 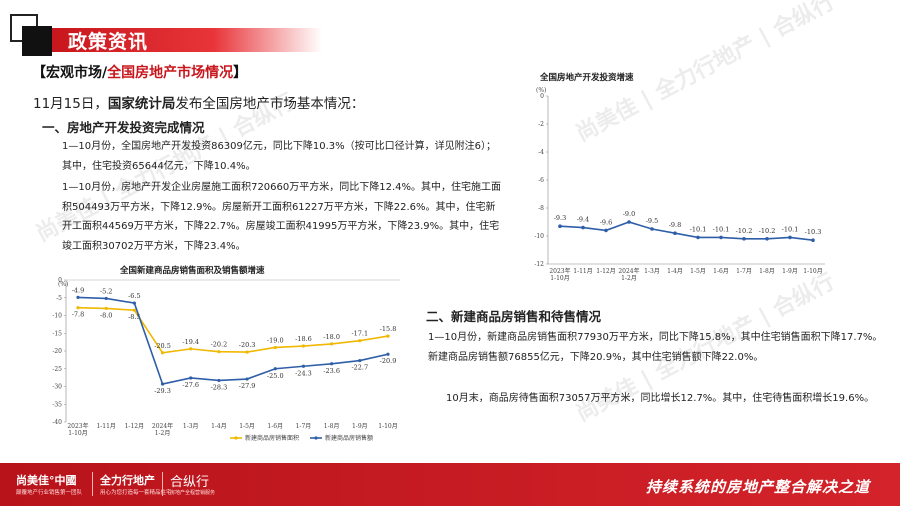 I want to click on legend-marker, so click(x=316, y=438).